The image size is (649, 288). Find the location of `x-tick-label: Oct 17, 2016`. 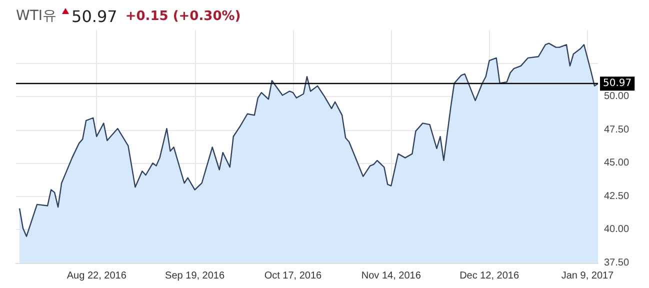

x-tick-label: Oct 17, 2016 is located at coordinates (293, 276).